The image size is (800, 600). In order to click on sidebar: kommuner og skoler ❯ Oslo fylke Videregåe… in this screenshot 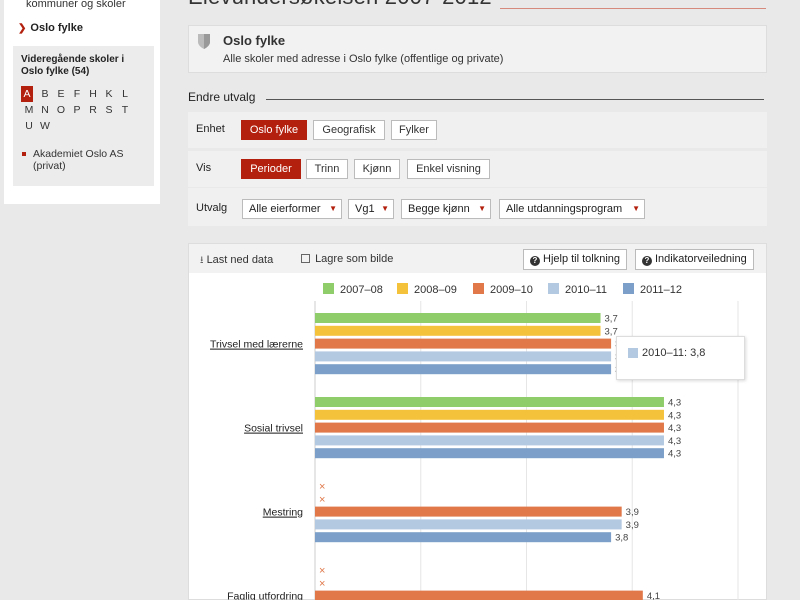, I will do `click(82, 102)`.